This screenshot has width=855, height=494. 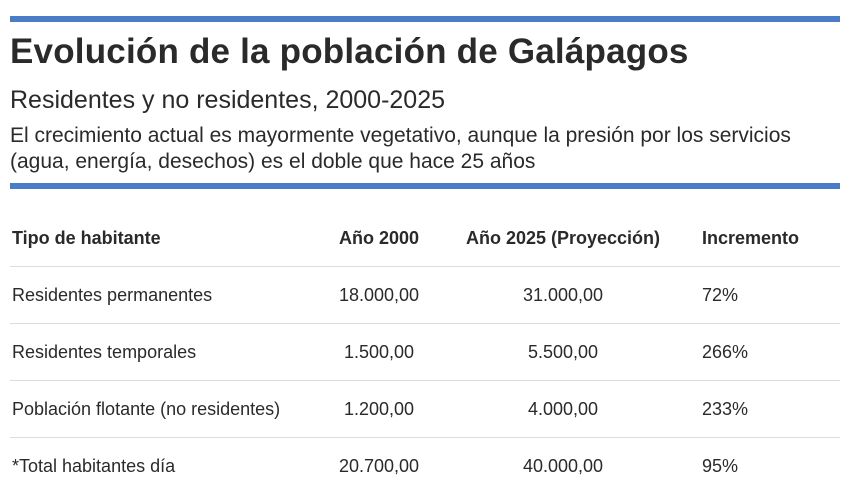 I want to click on header-ano-2000: Año 2000, so click(x=379, y=238).